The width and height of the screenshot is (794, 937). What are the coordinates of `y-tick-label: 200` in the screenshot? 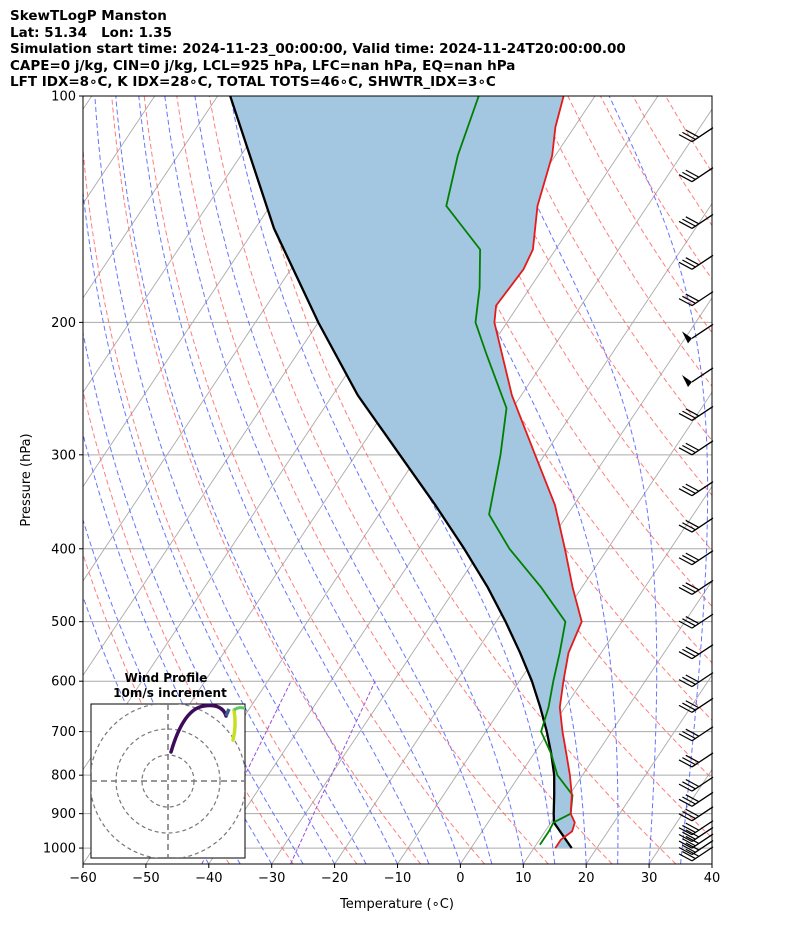 It's located at (63, 323).